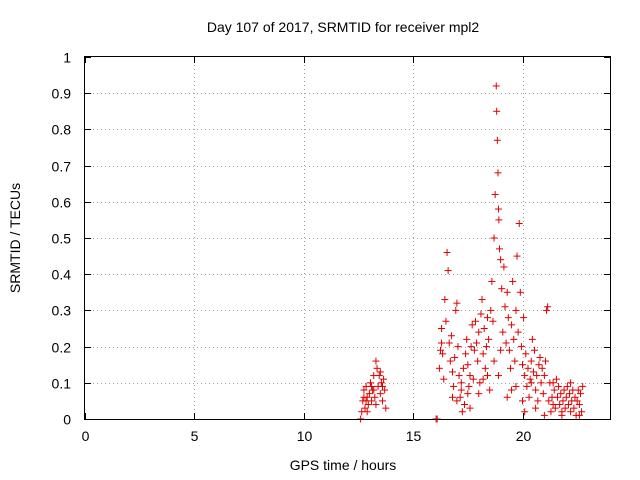  Describe the element at coordinates (62, 348) in the screenshot. I see `y-tick-label: 0.2` at that location.